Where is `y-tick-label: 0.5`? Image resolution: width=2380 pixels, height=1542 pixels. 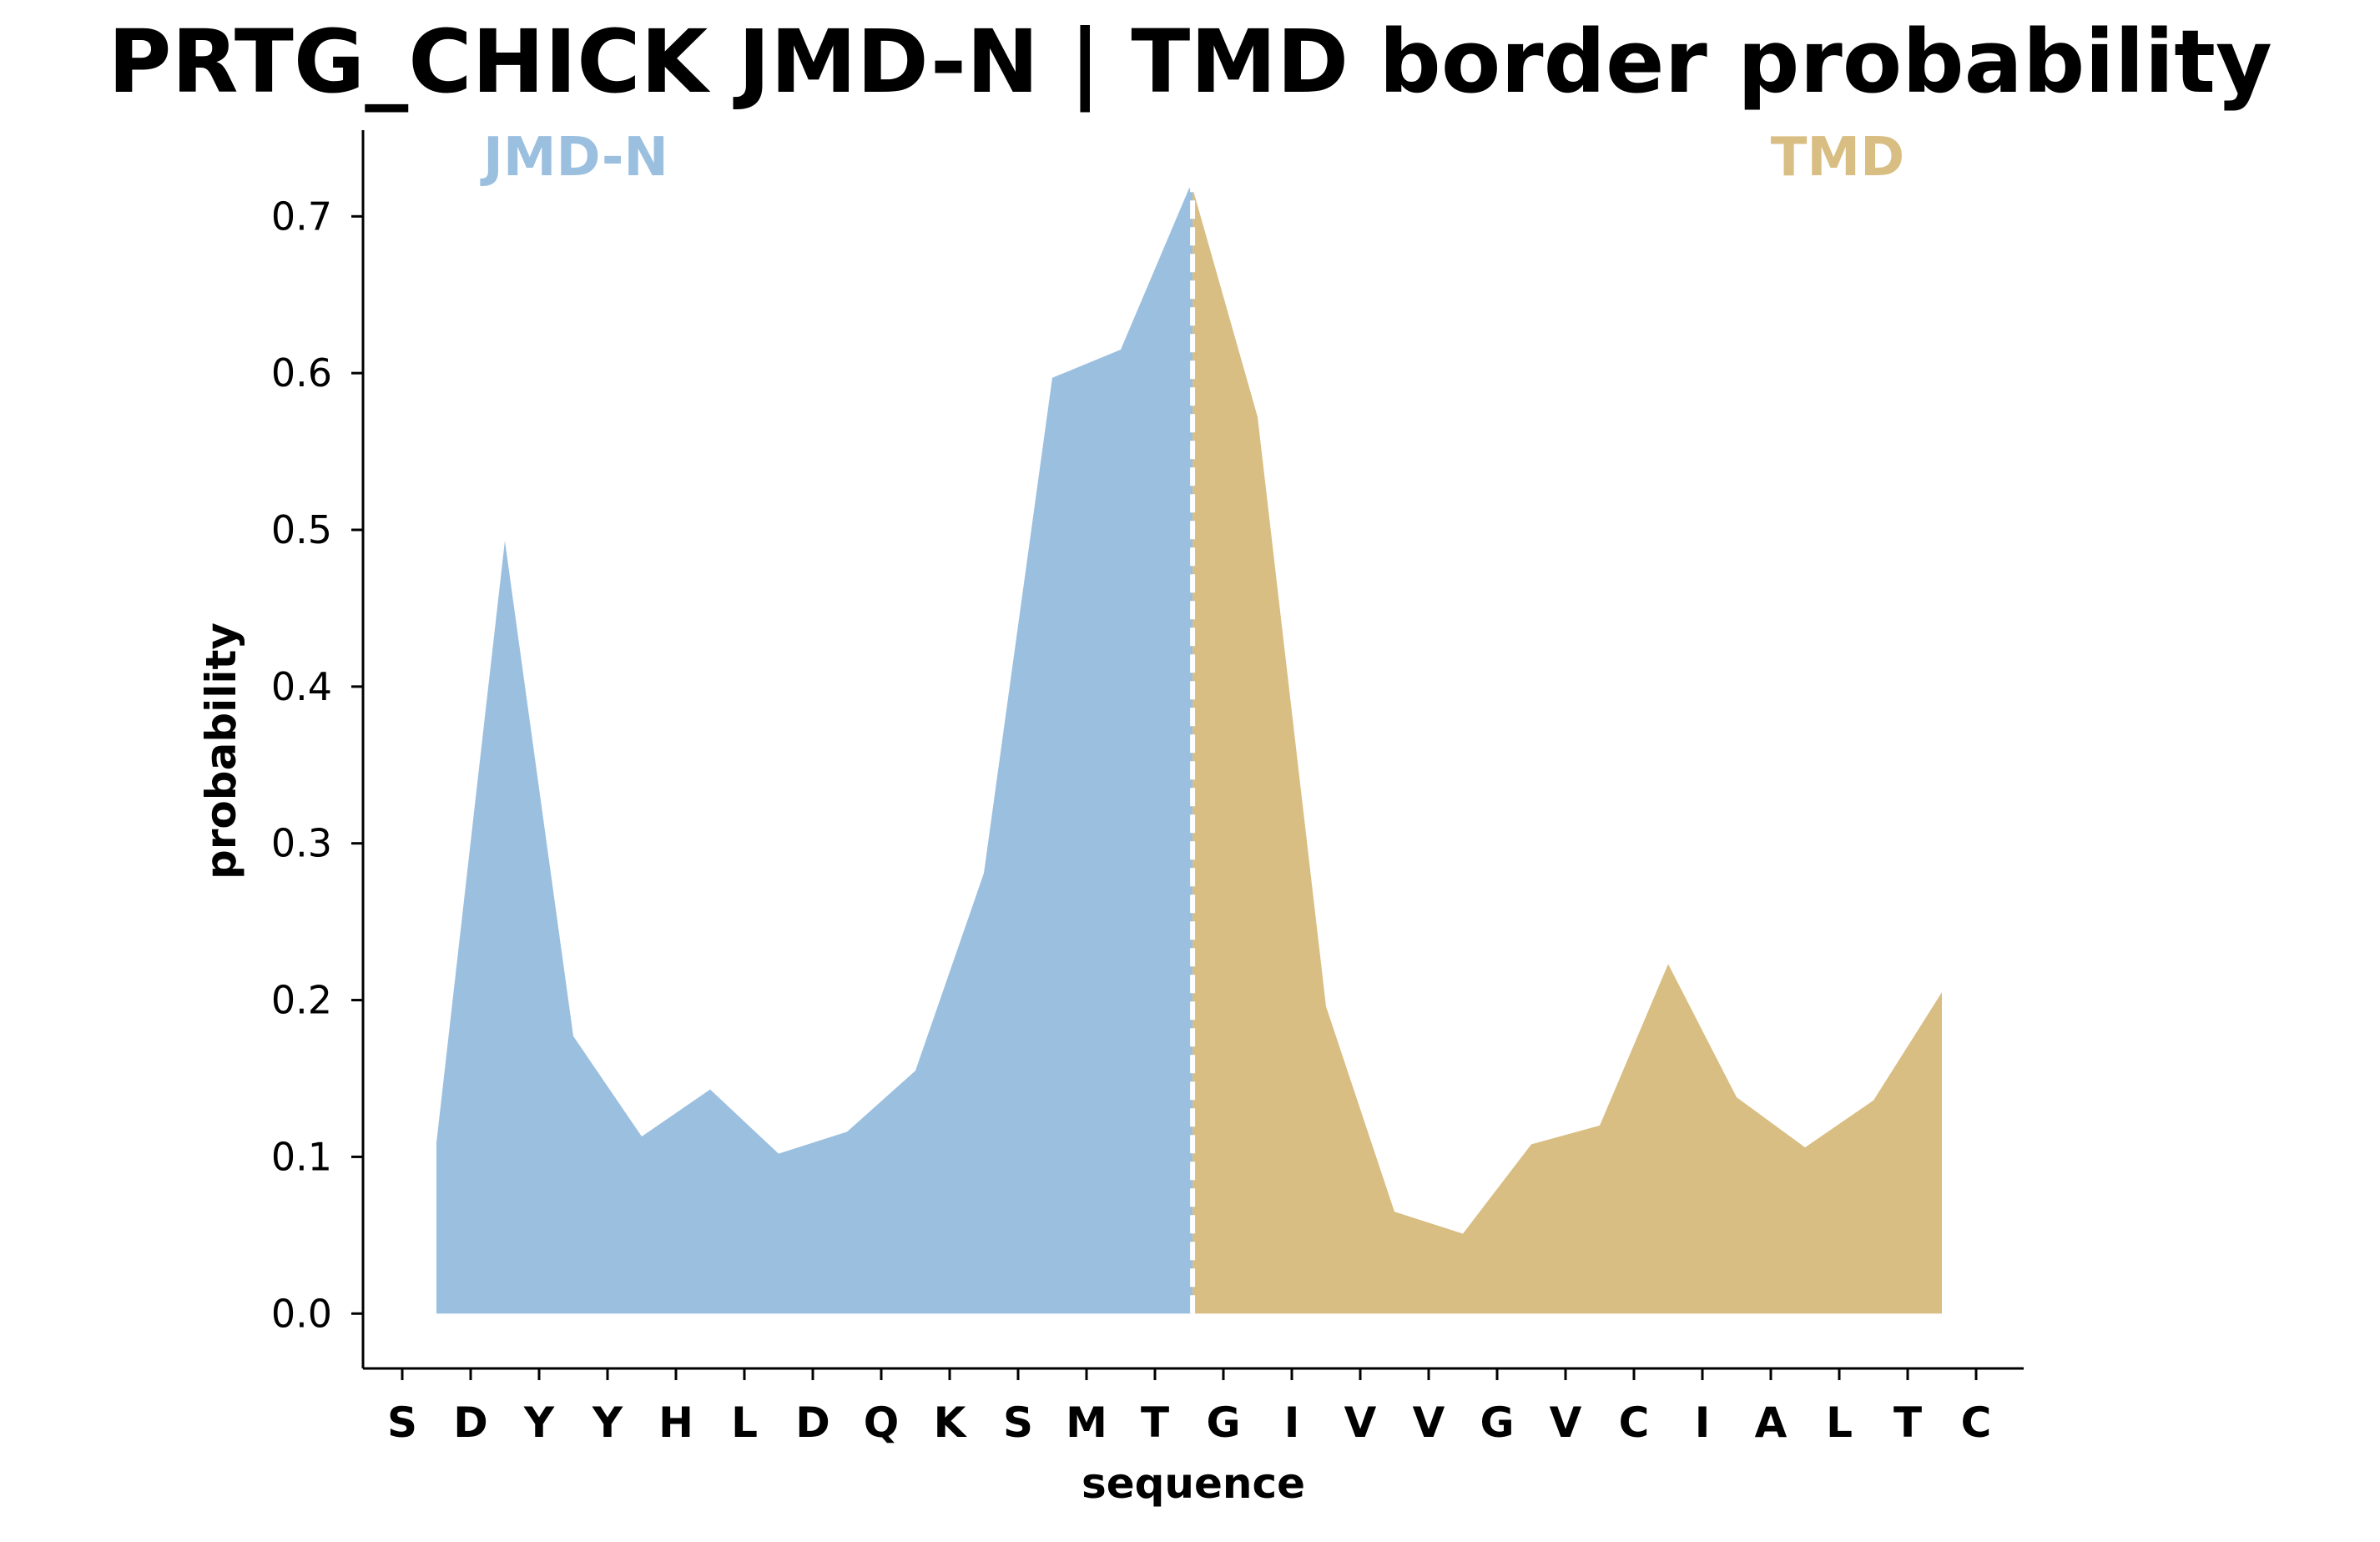 y-tick-label: 0.5 is located at coordinates (301, 529).